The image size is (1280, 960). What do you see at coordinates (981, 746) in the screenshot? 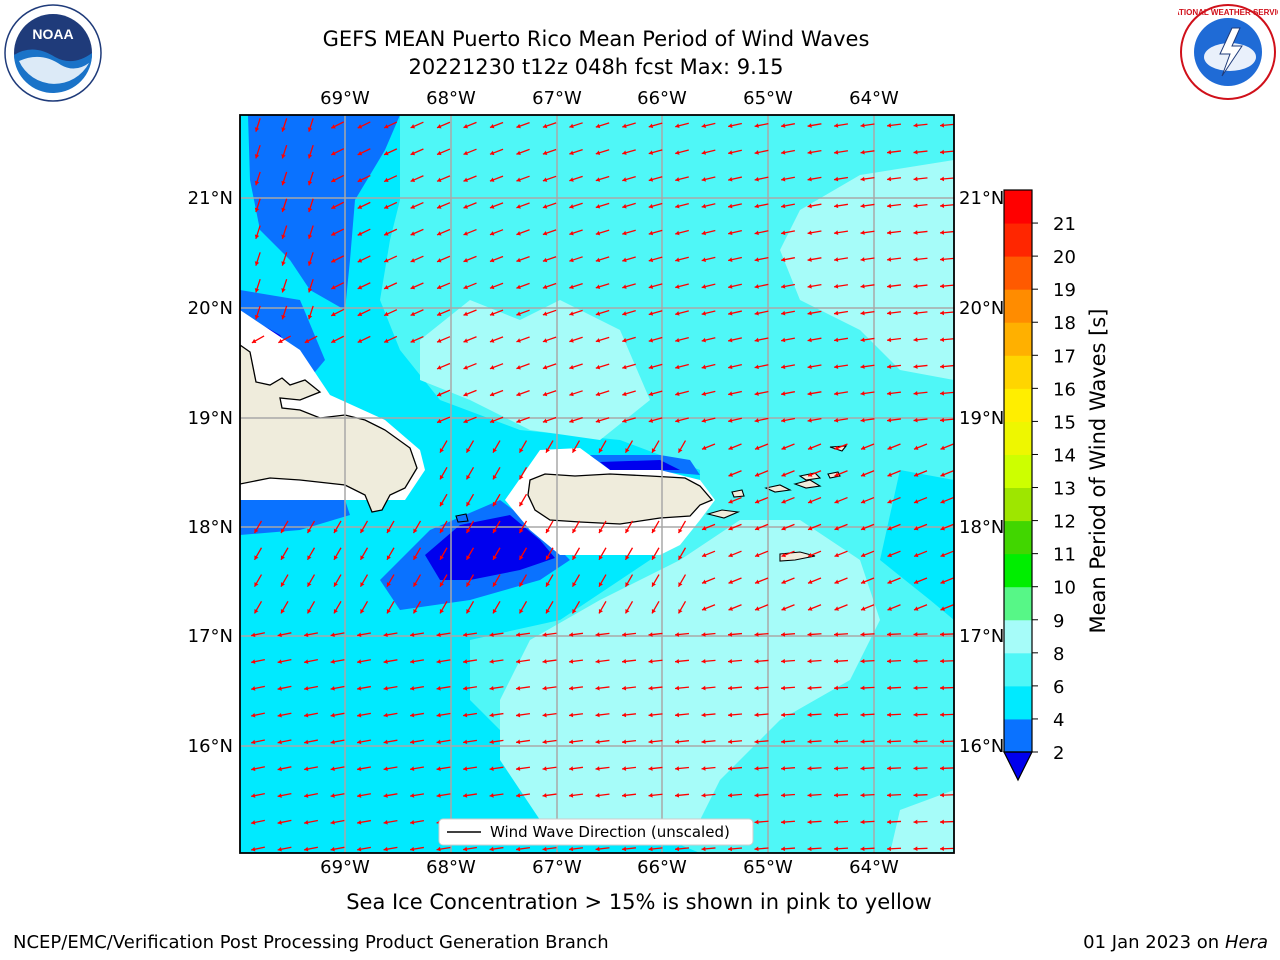
I see `lat-label-right: 16°N` at bounding box center [981, 746].